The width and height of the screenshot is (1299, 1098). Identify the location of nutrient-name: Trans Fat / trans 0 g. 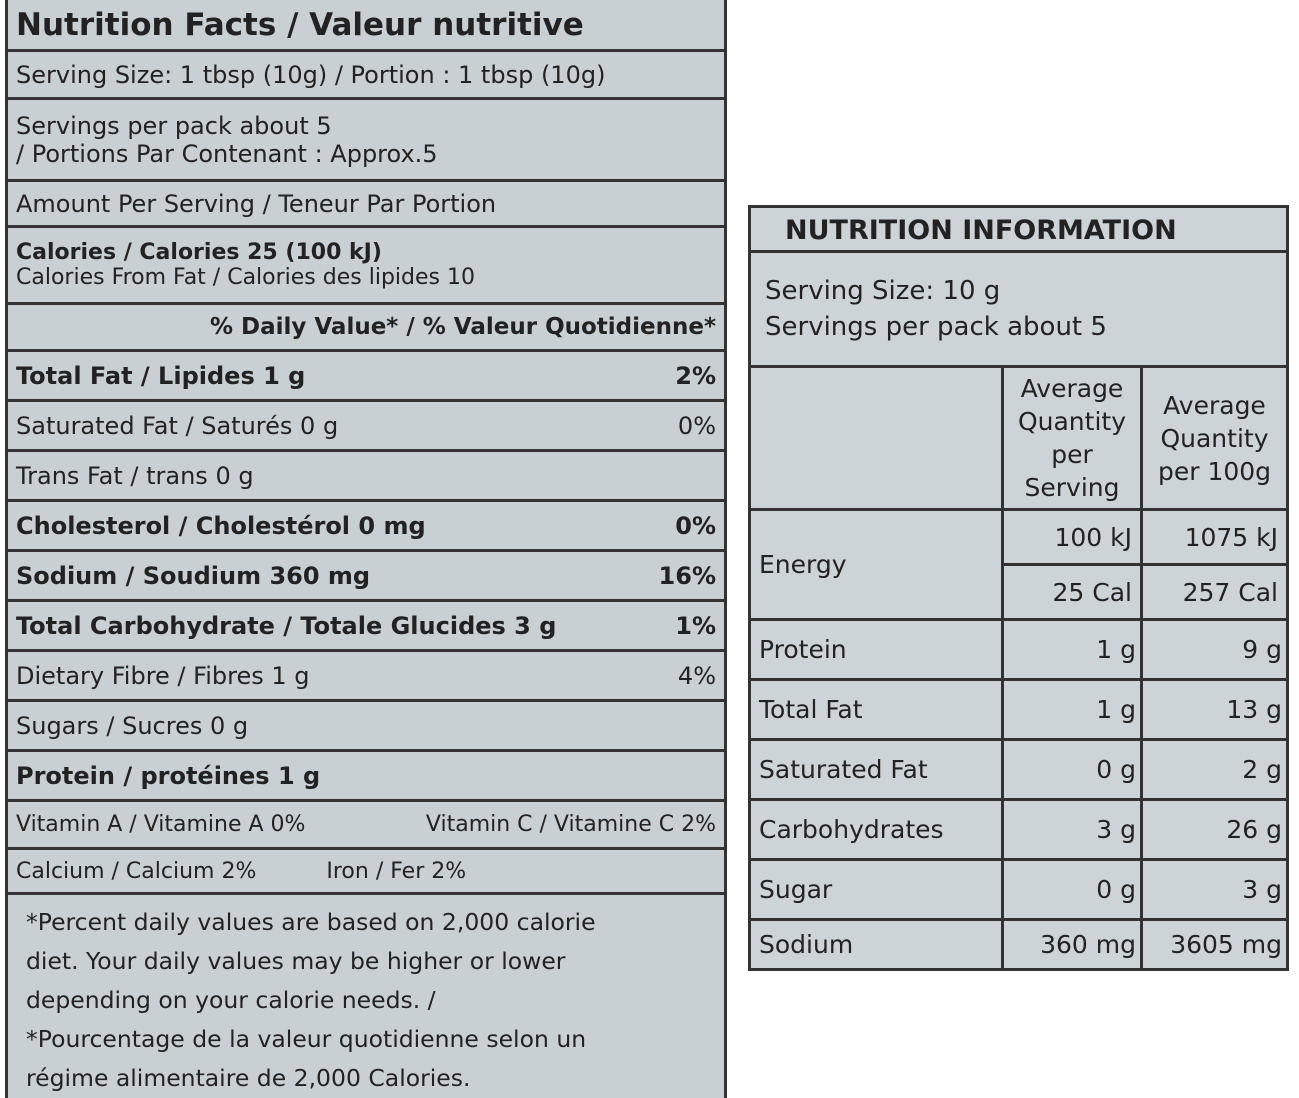
(135, 475).